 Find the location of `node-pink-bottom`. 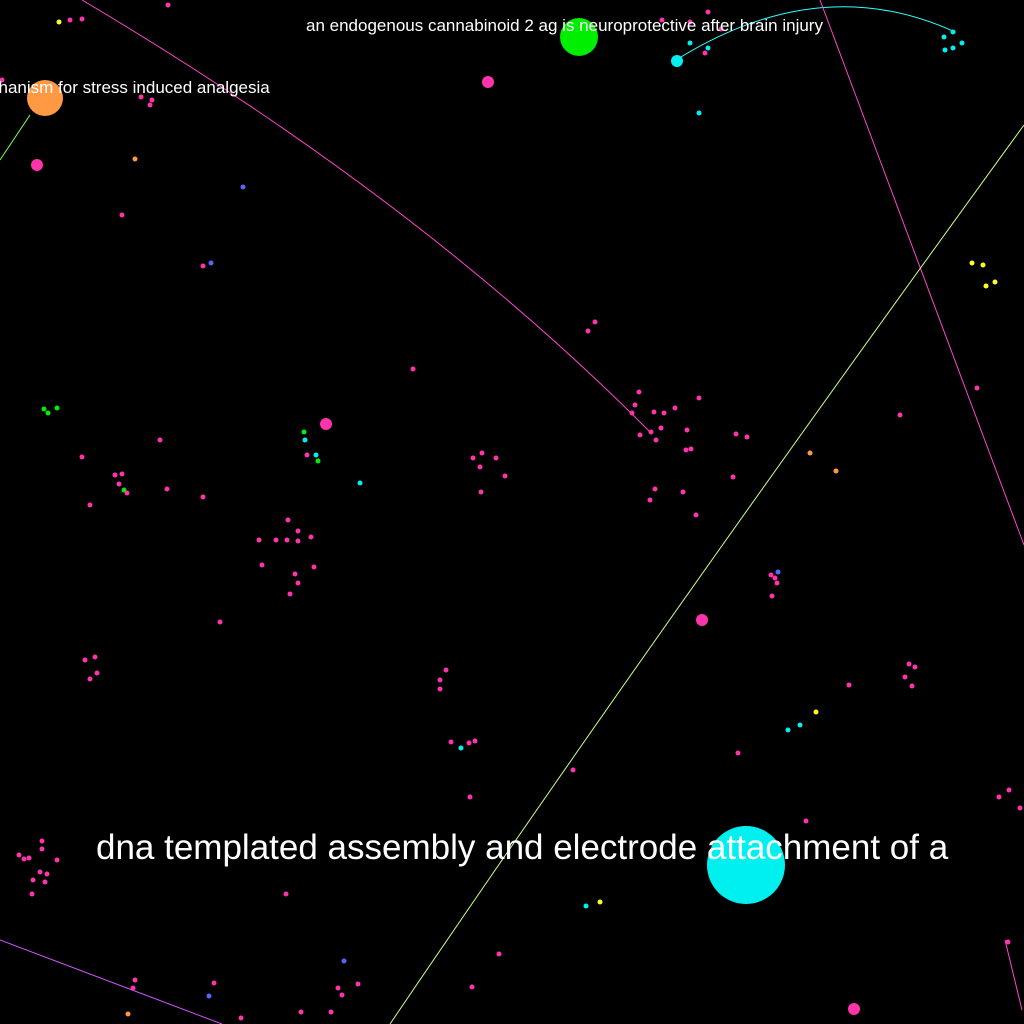

node-pink-bottom is located at coordinates (854, 1009).